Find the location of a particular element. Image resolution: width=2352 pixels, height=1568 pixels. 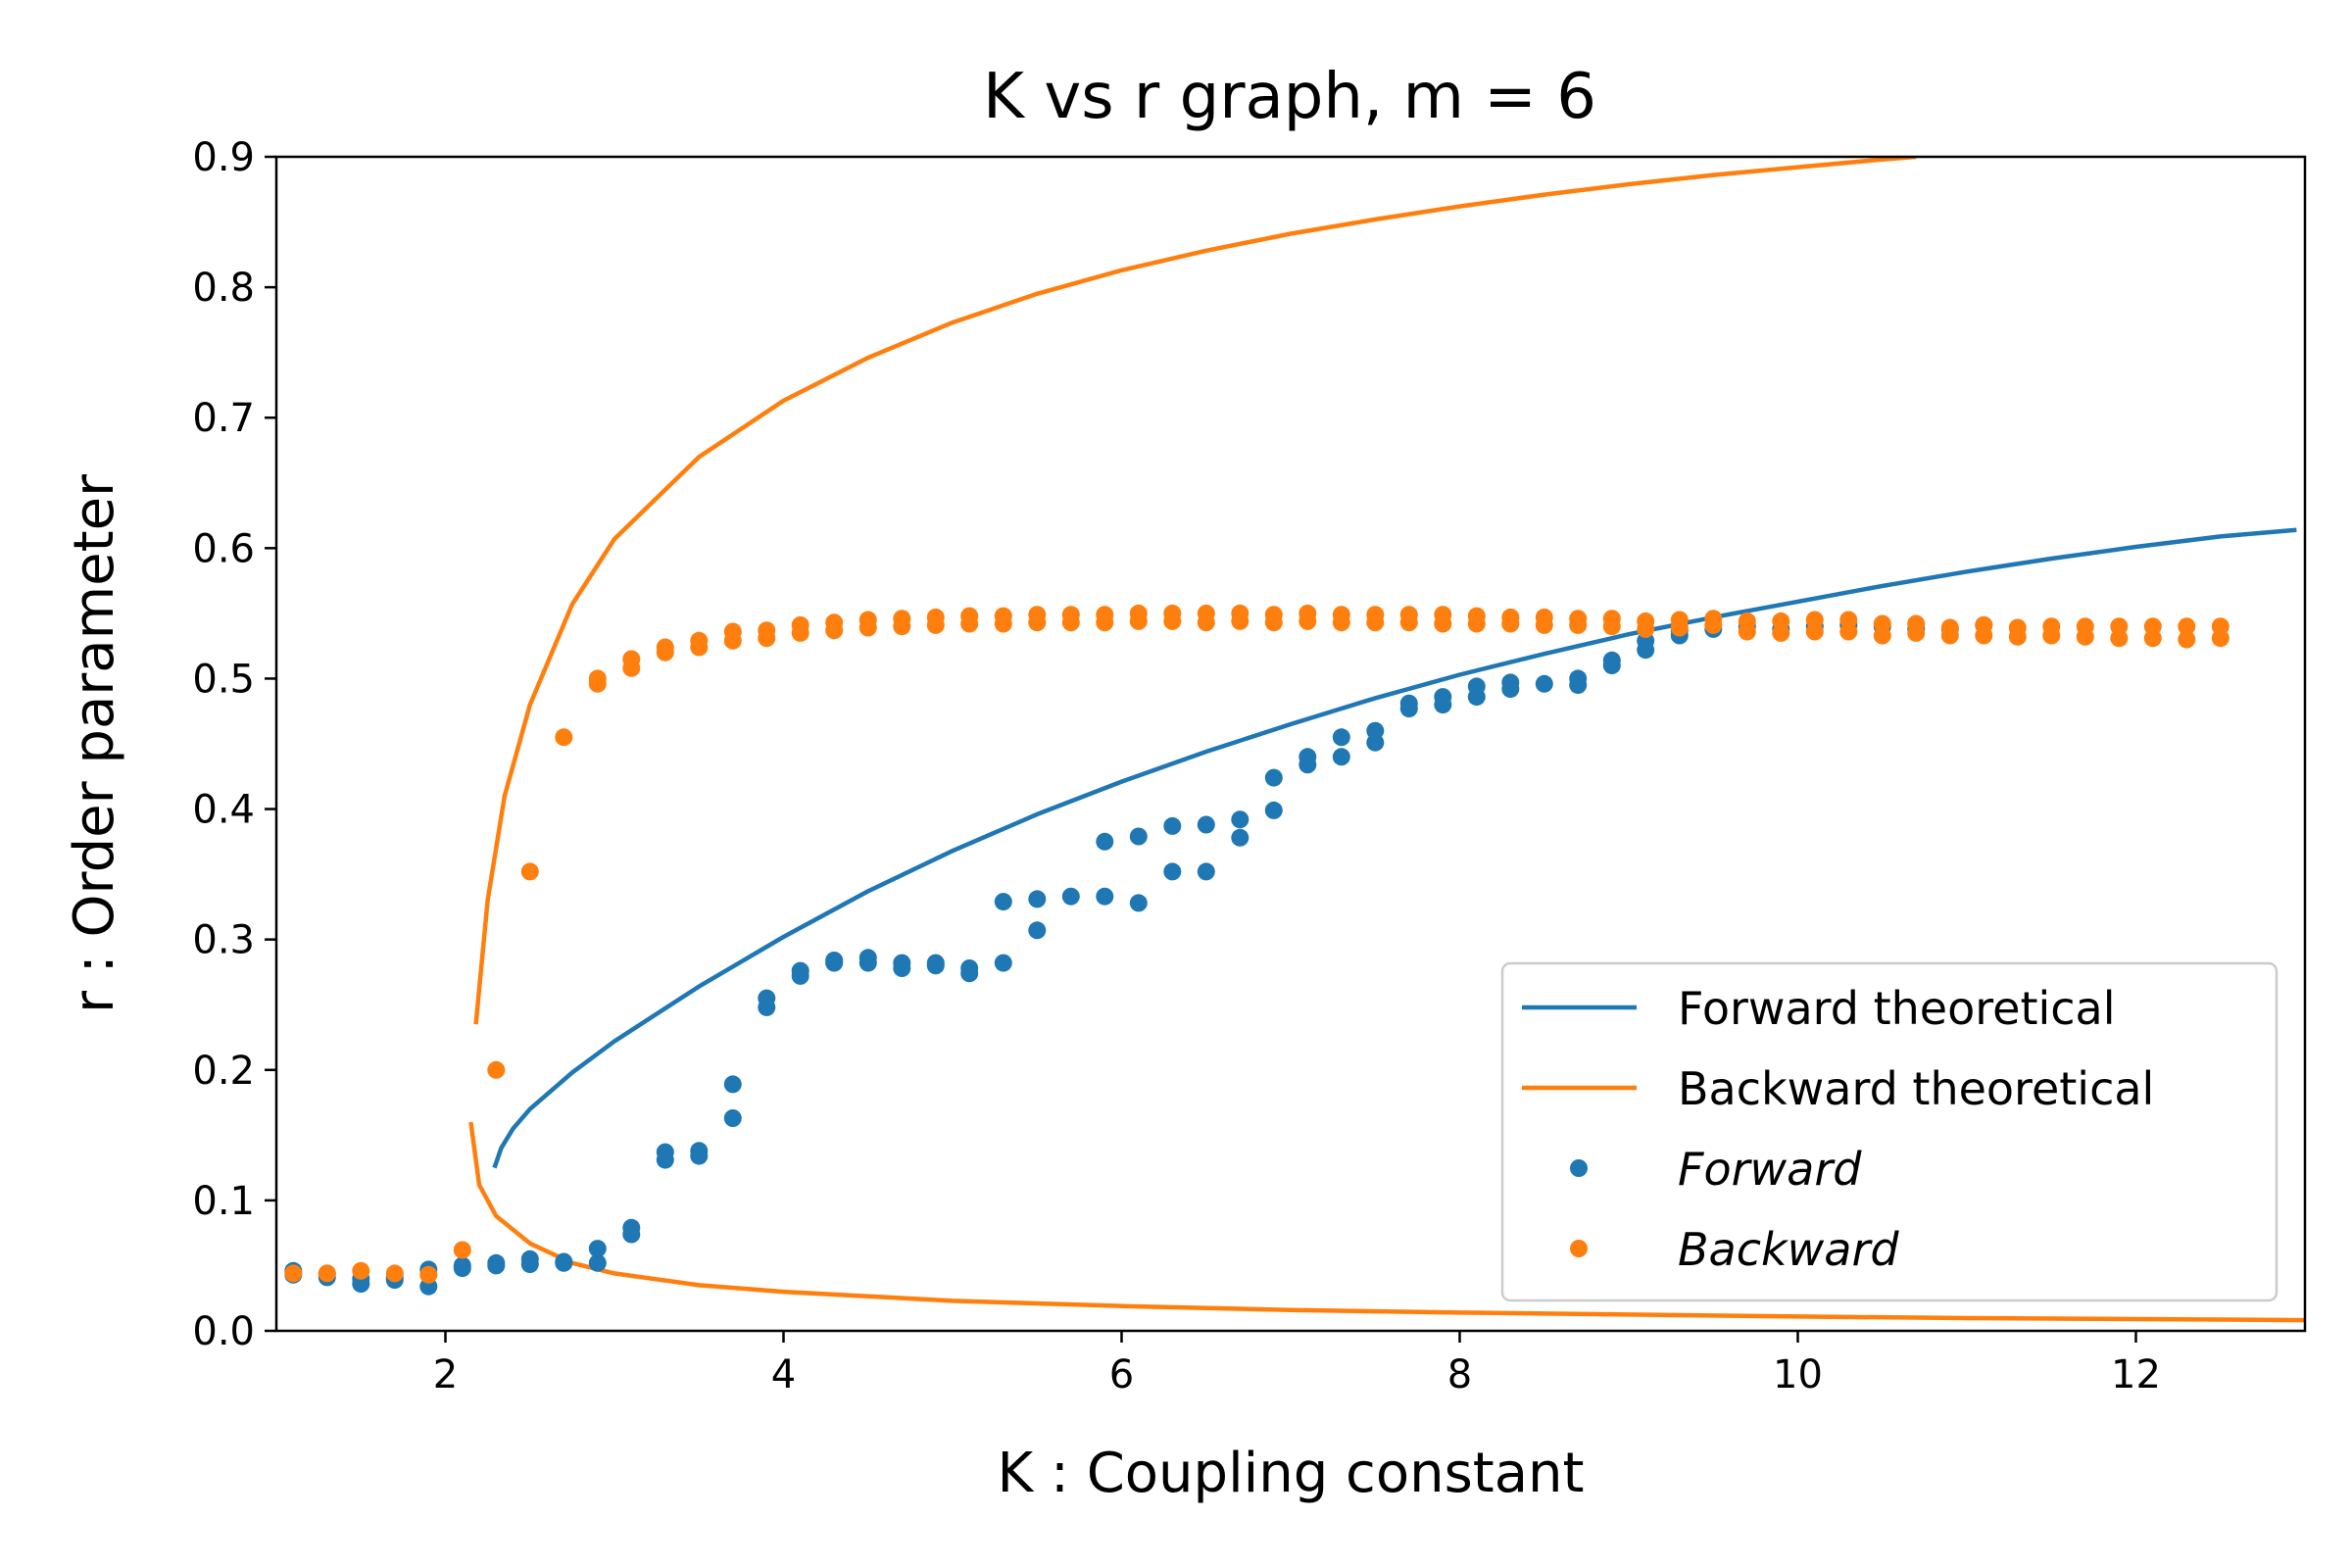

legend-label-backward-theoretical: Backward theoretical is located at coordinates (1916, 1088).